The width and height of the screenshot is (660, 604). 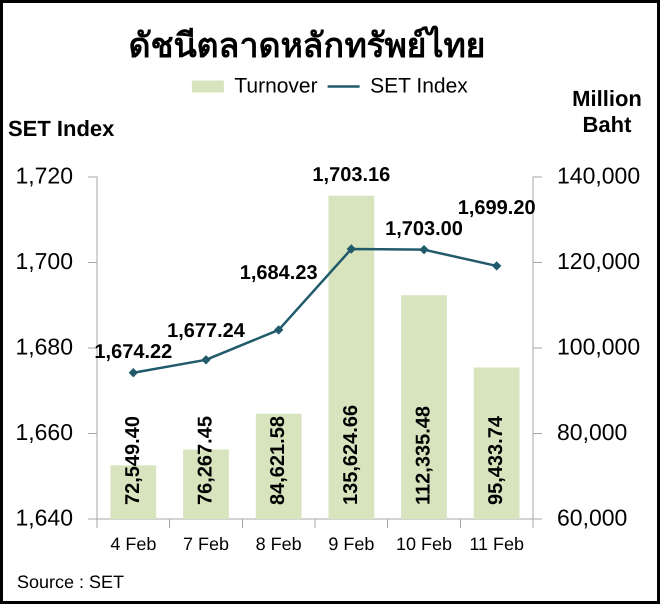 I want to click on x-tick-label: 11 Feb, so click(x=496, y=544).